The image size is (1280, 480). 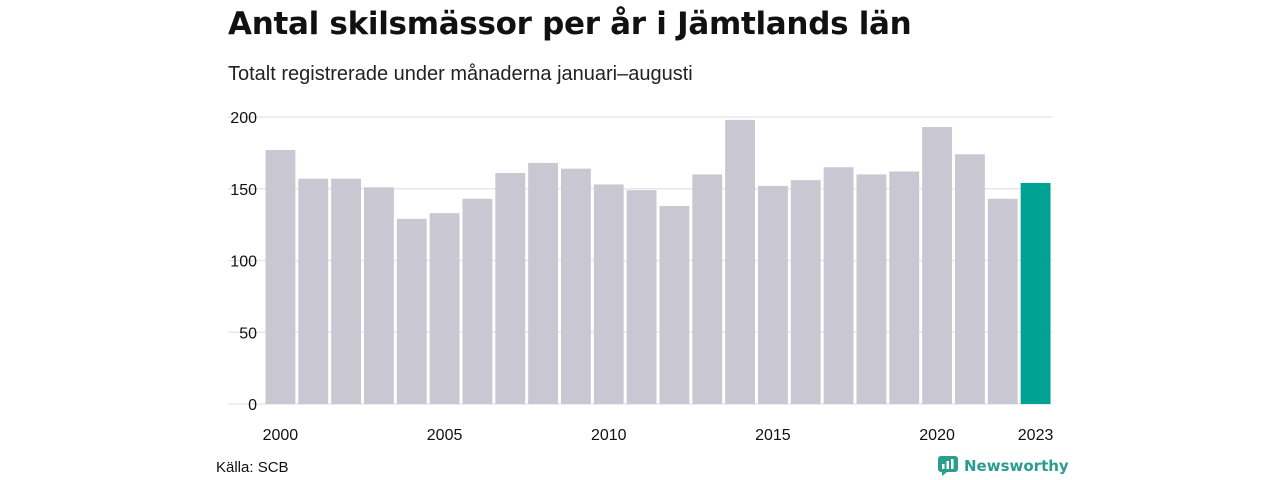 I want to click on y-tick-label: 0, so click(x=252, y=405).